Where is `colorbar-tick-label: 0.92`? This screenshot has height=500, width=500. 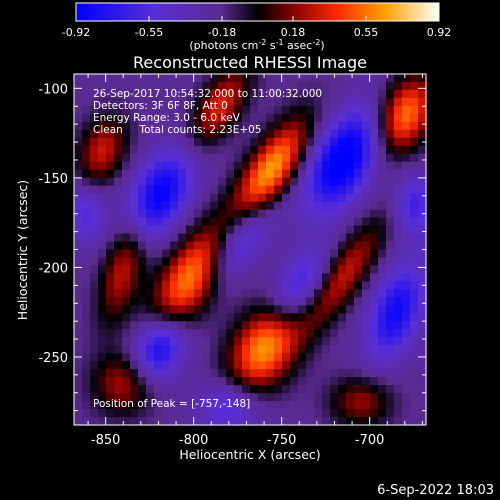 colorbar-tick-label: 0.92 is located at coordinates (439, 32).